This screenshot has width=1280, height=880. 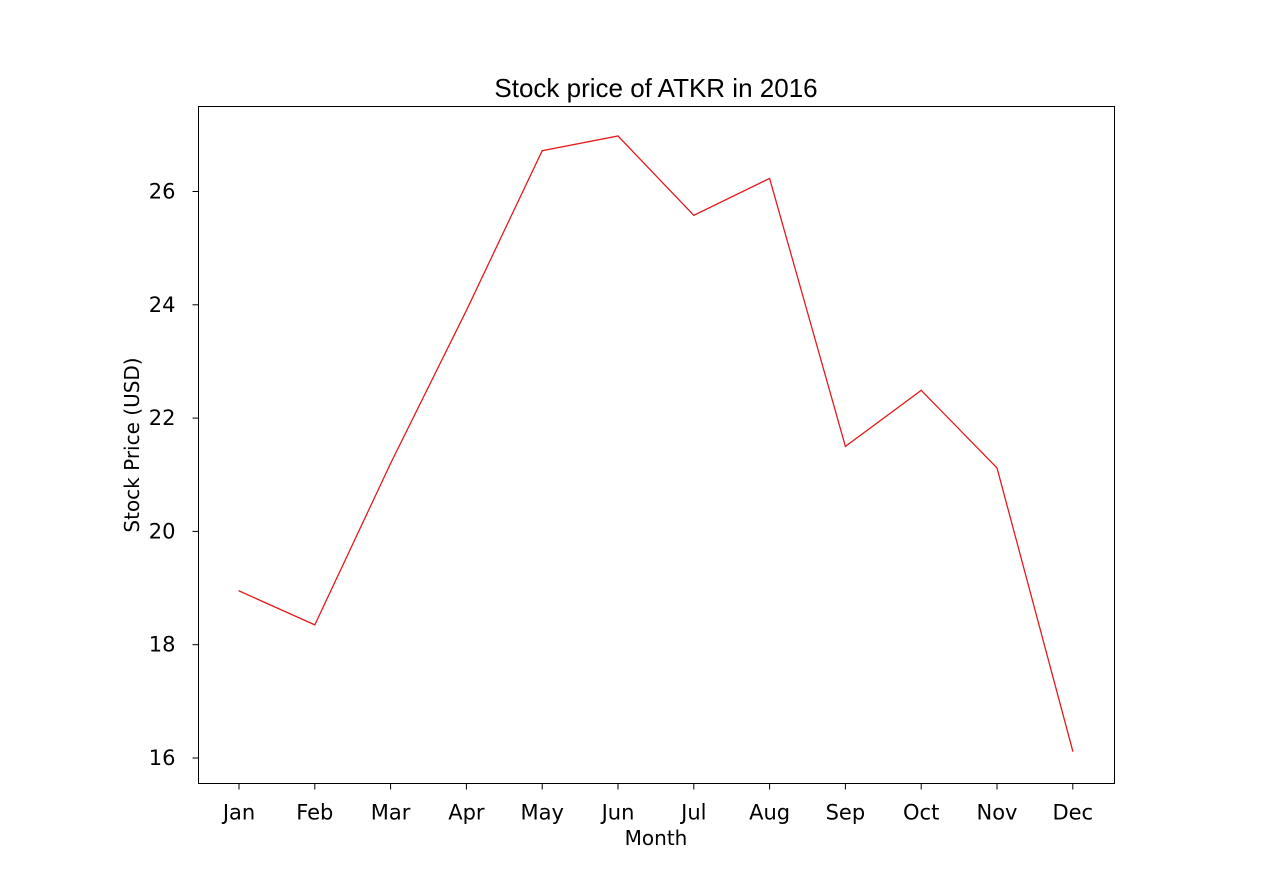 I want to click on x-axis-label: Month, so click(x=656, y=838).